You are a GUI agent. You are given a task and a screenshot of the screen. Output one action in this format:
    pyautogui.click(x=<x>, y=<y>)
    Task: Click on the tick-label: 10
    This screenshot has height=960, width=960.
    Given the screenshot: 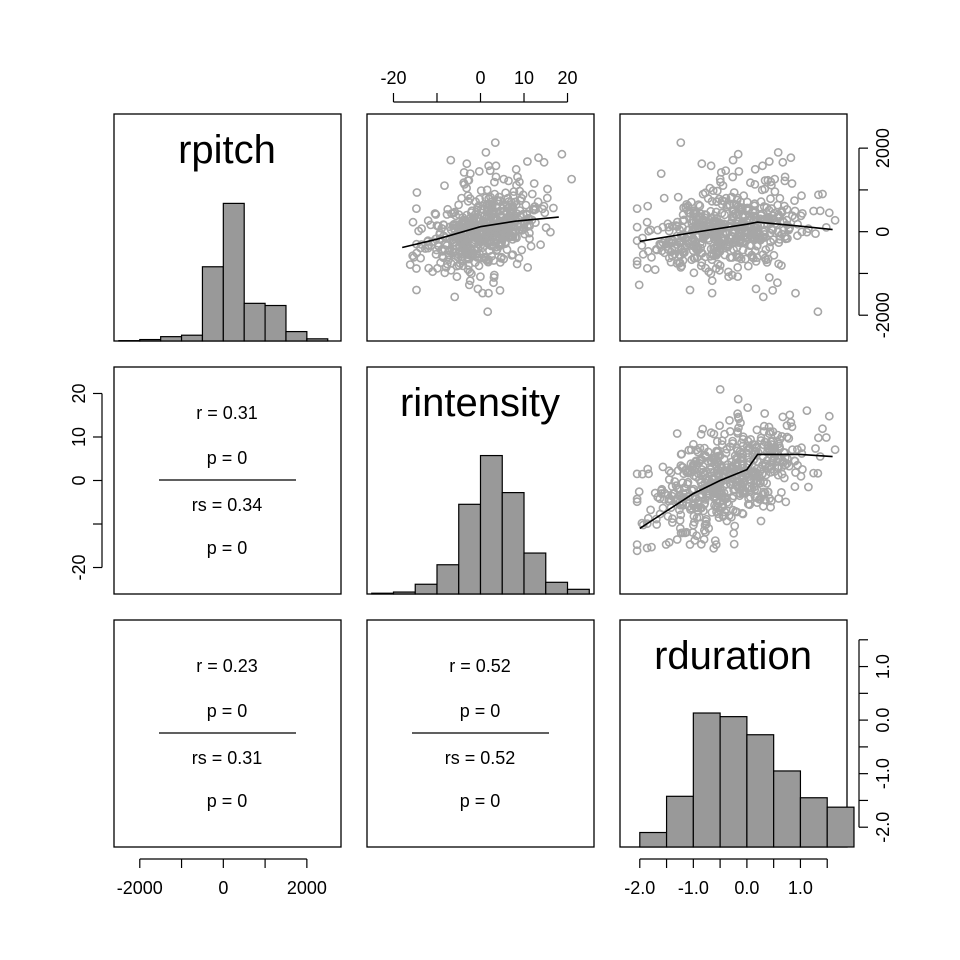 What is the action you would take?
    pyautogui.click(x=524, y=78)
    